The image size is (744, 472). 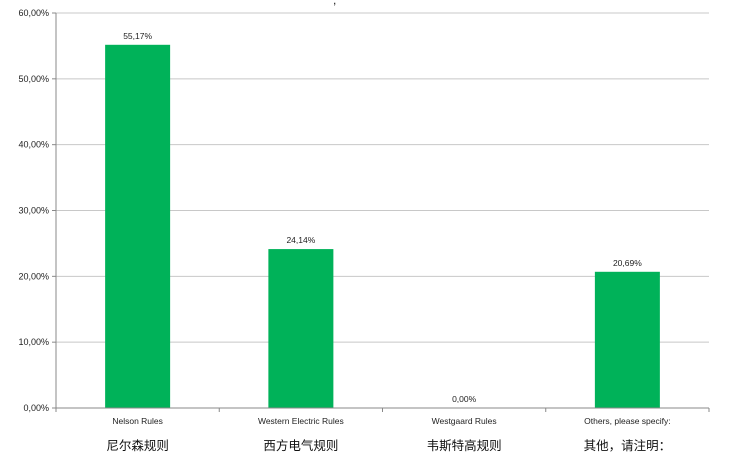 What do you see at coordinates (33, 79) in the screenshot?
I see `y-tick-label: 50,00%` at bounding box center [33, 79].